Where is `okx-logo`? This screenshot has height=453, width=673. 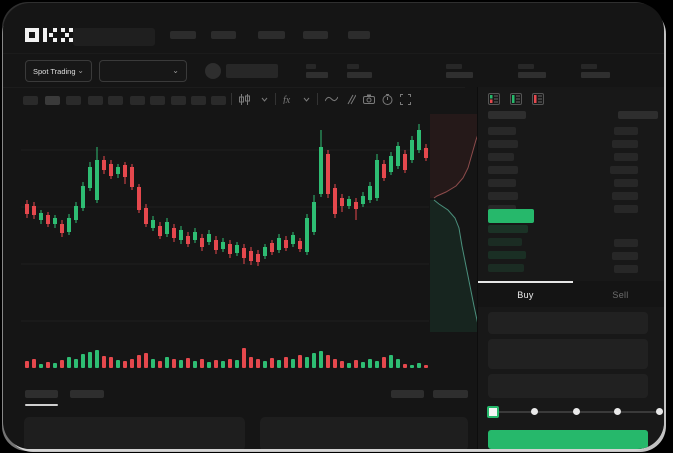
okx-logo is located at coordinates (49, 35).